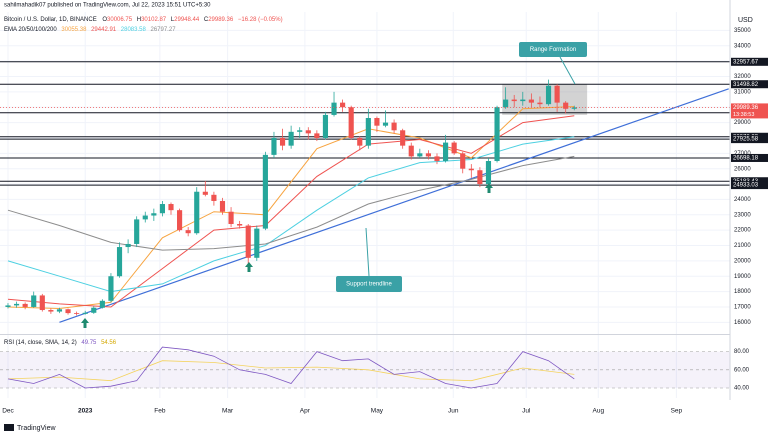 Image resolution: width=768 pixels, height=436 pixels. Describe the element at coordinates (104, 20) in the screenshot. I see `ohlc-label: O` at that location.